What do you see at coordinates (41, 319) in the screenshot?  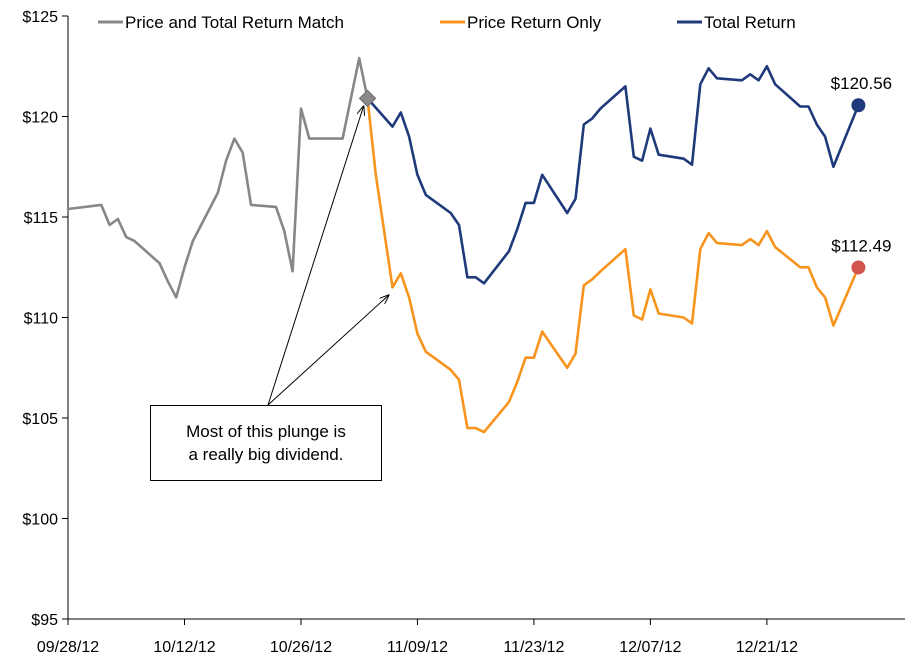 I see `y-tick-label: $110` at bounding box center [41, 319].